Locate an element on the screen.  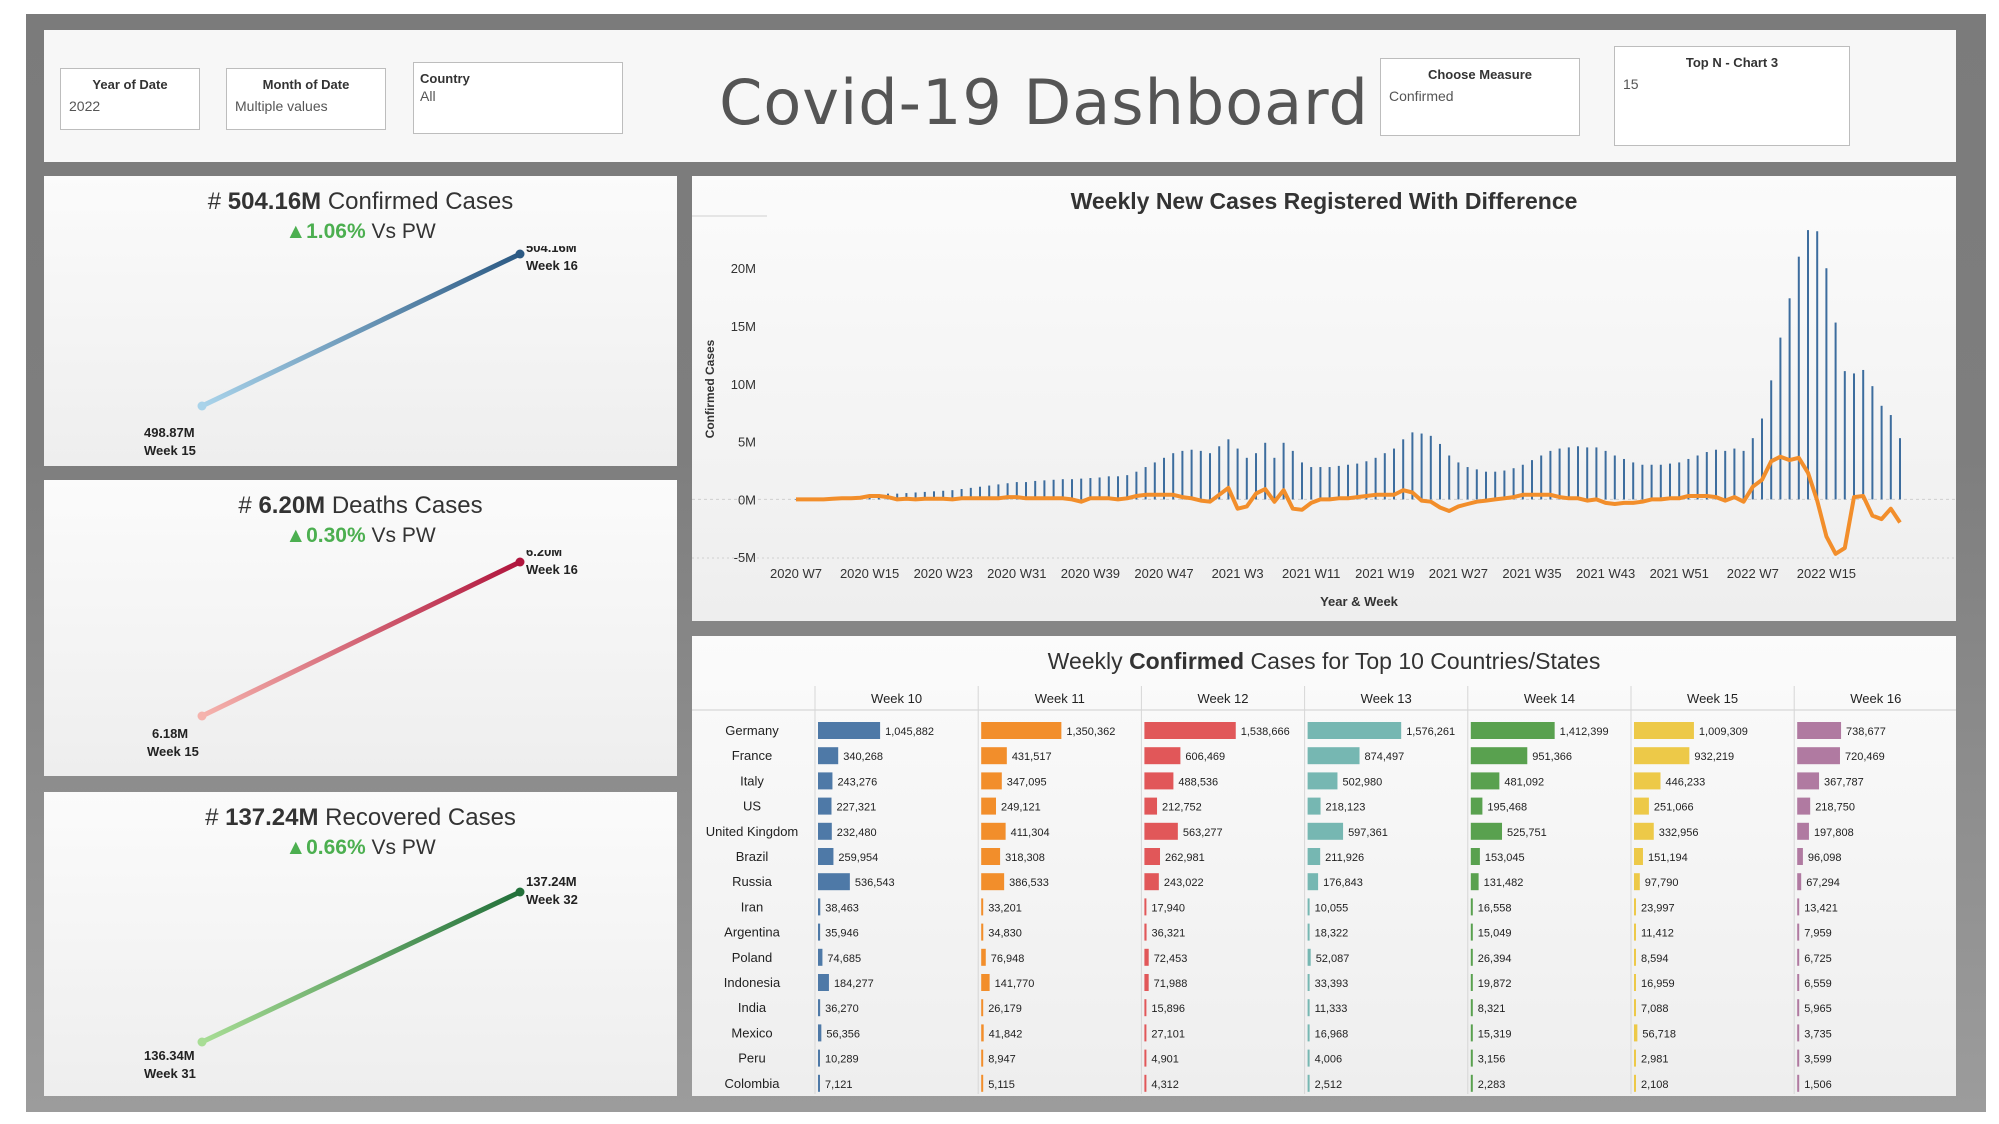
kpi-end-week: Week 32 is located at coordinates (552, 899).